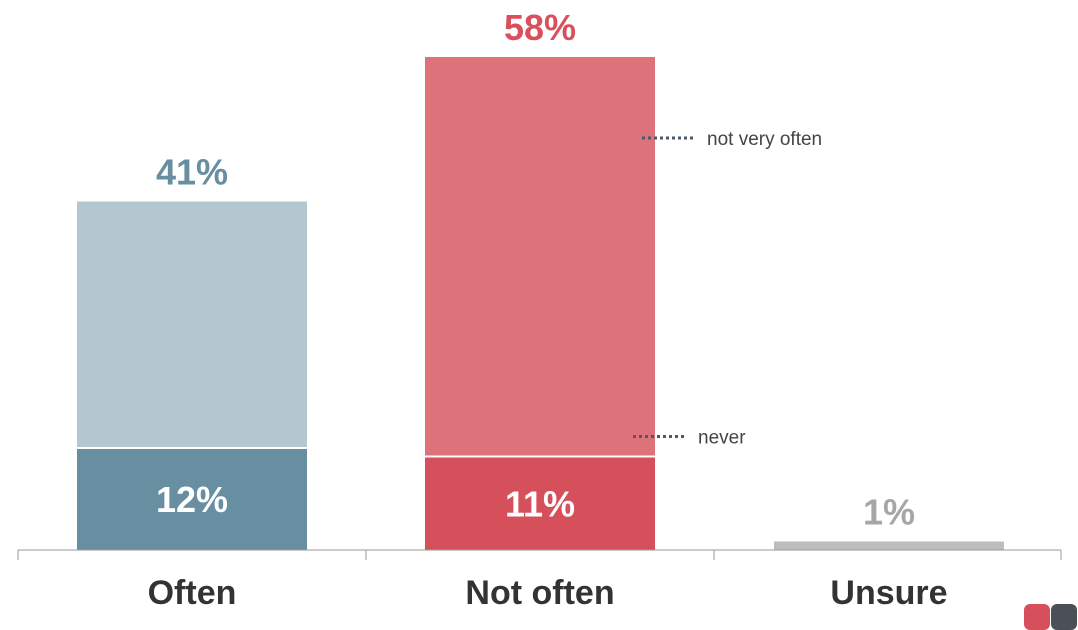 The image size is (1078, 630). Describe the element at coordinates (539, 554) in the screenshot. I see `x-axis` at that location.